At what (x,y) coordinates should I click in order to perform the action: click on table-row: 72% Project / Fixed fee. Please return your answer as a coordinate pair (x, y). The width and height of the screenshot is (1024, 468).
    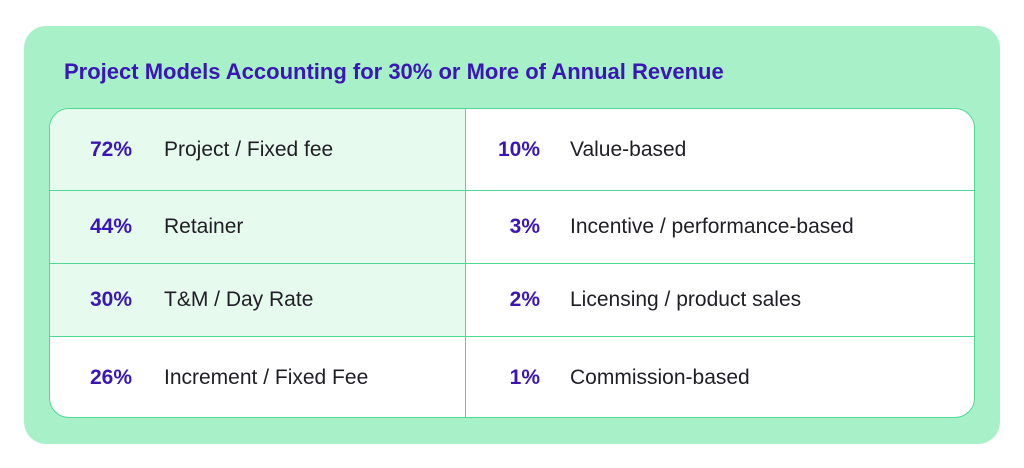
    Looking at the image, I should click on (257, 150).